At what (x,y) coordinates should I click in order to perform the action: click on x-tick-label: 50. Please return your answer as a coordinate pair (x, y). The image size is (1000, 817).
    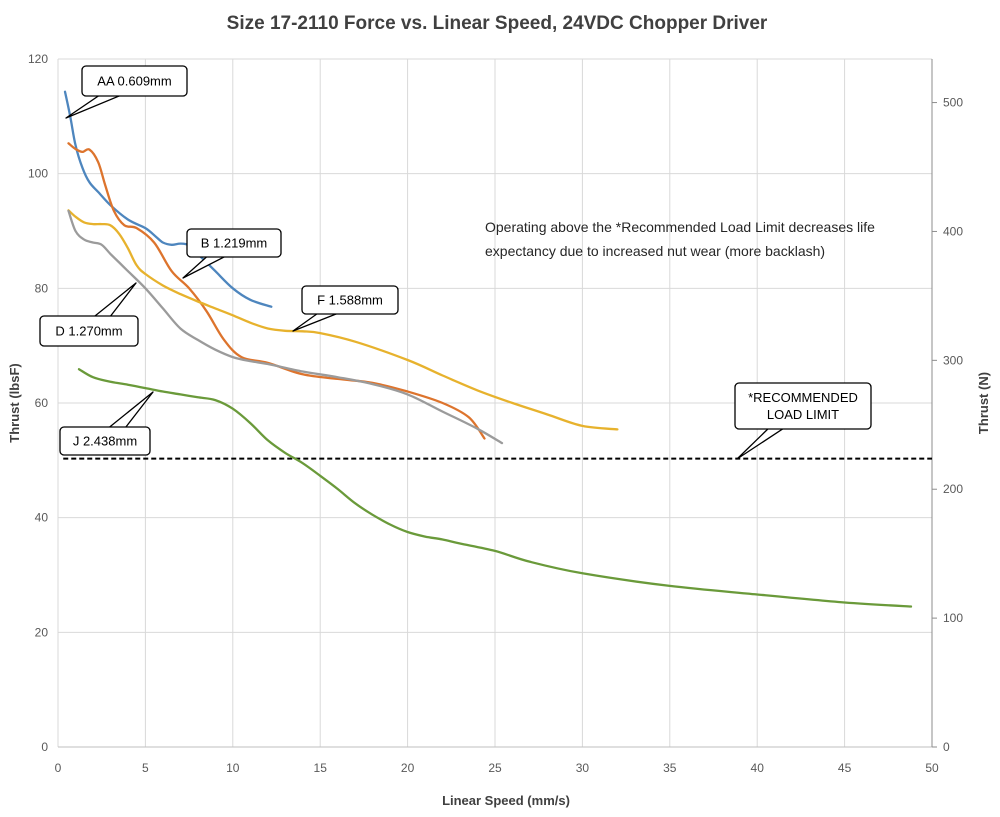
    Looking at the image, I should click on (932, 768).